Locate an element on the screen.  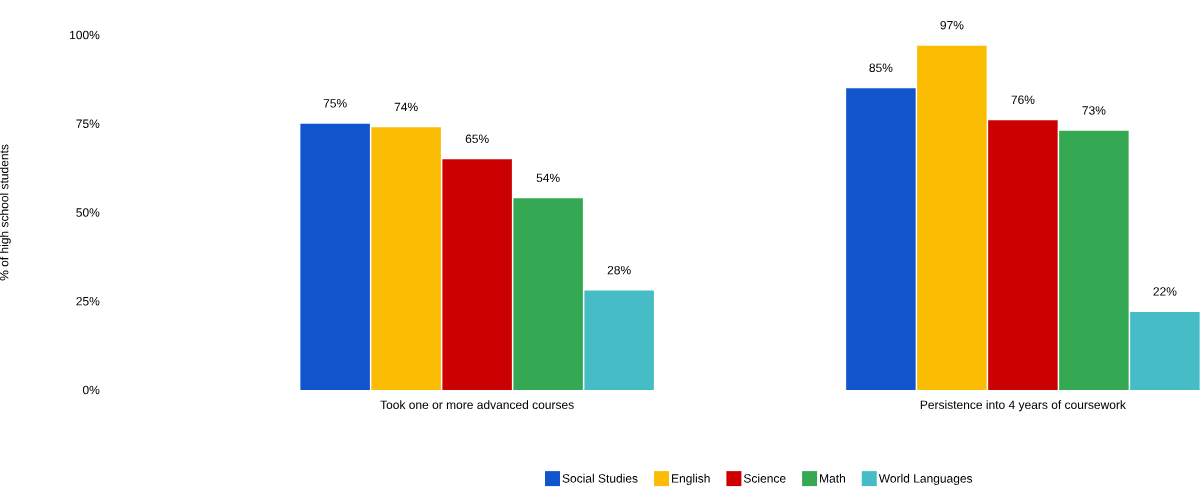
legend-label: English is located at coordinates (691, 479).